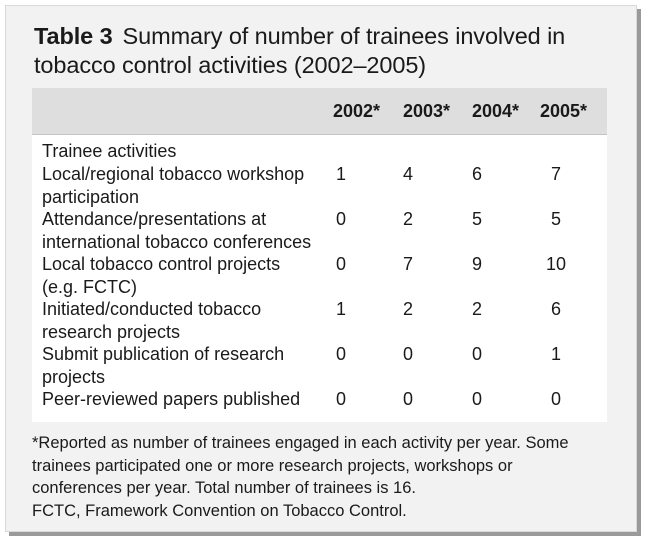  Describe the element at coordinates (496, 111) in the screenshot. I see `column-header-2004: 2004*` at that location.